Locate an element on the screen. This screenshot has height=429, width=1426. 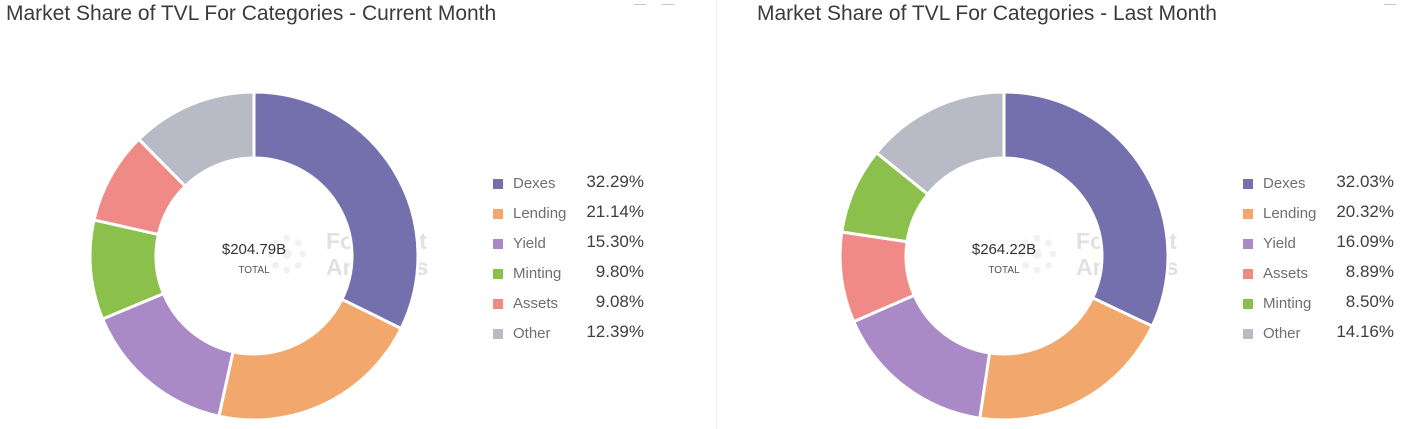
legend-value: 14.16% is located at coordinates (1365, 331).